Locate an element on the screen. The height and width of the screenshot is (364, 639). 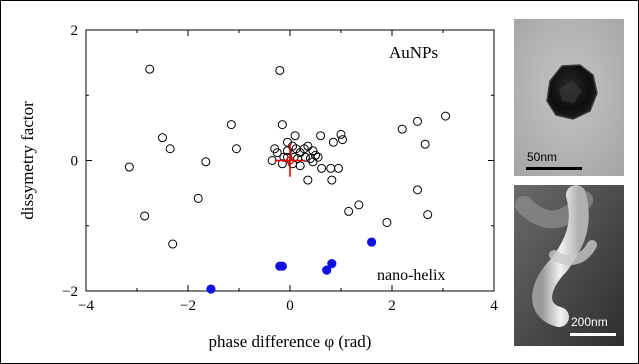
scale-label-bottom: 200nm is located at coordinates (589, 322).